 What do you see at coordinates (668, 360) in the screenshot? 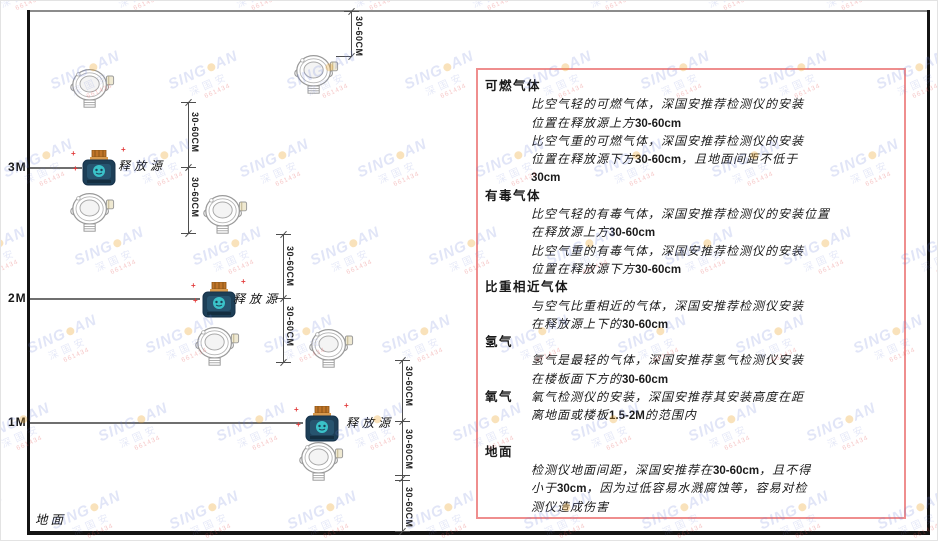
I see `text-line: 氢气是最轻的气体，深国安推荐氢气检测仪安装` at bounding box center [668, 360].